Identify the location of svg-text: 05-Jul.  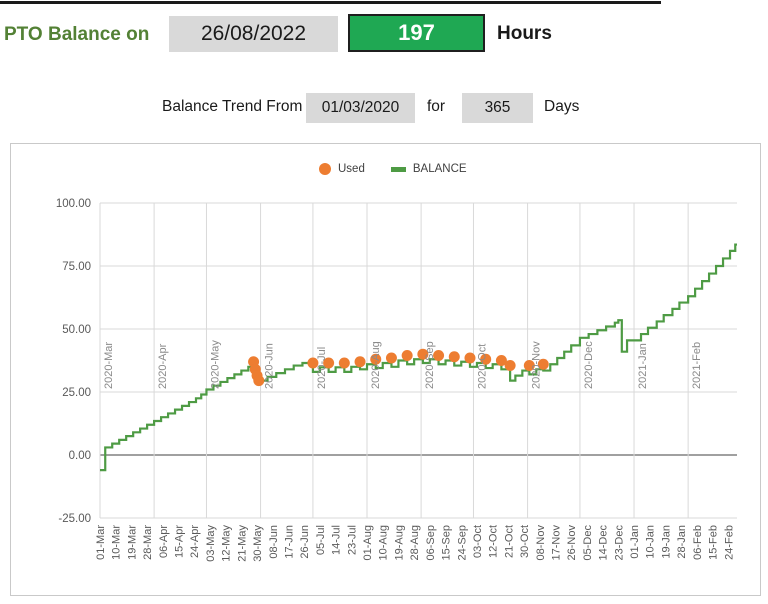
(321, 540).